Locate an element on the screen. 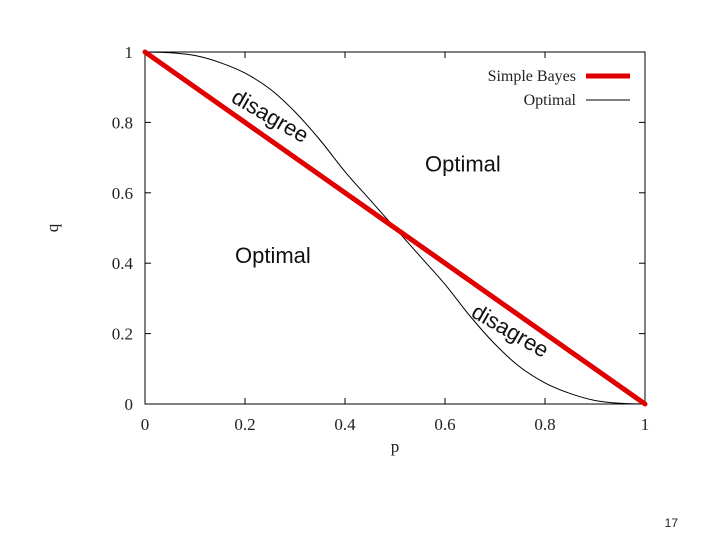 The image size is (720, 540). y-tick-label: 0.8 is located at coordinates (122, 122).